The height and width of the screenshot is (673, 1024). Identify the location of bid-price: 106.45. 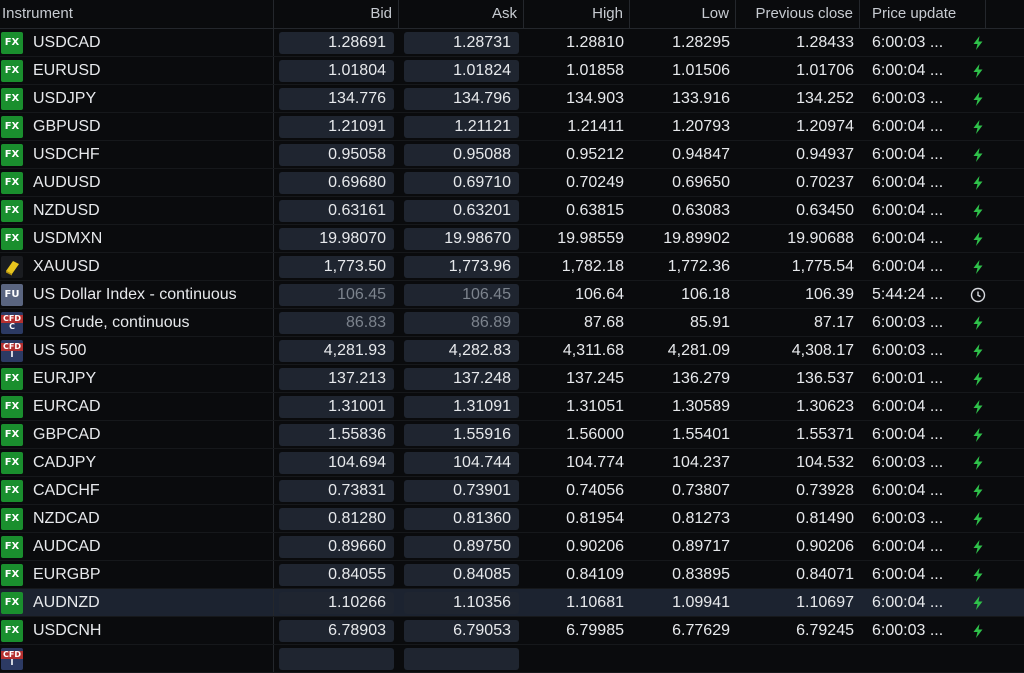
(336, 294).